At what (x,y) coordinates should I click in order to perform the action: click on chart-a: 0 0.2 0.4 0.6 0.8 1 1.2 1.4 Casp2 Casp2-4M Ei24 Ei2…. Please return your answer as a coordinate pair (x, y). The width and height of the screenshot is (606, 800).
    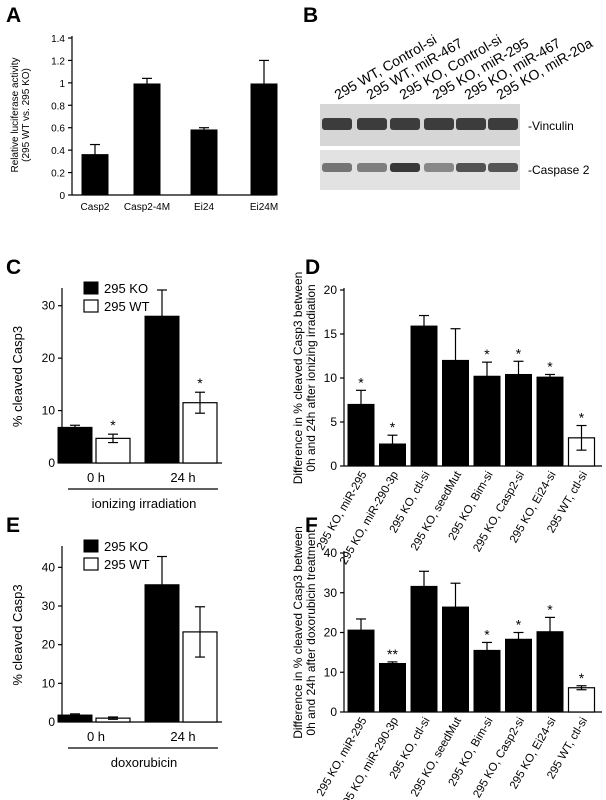
    Looking at the image, I should click on (144, 123).